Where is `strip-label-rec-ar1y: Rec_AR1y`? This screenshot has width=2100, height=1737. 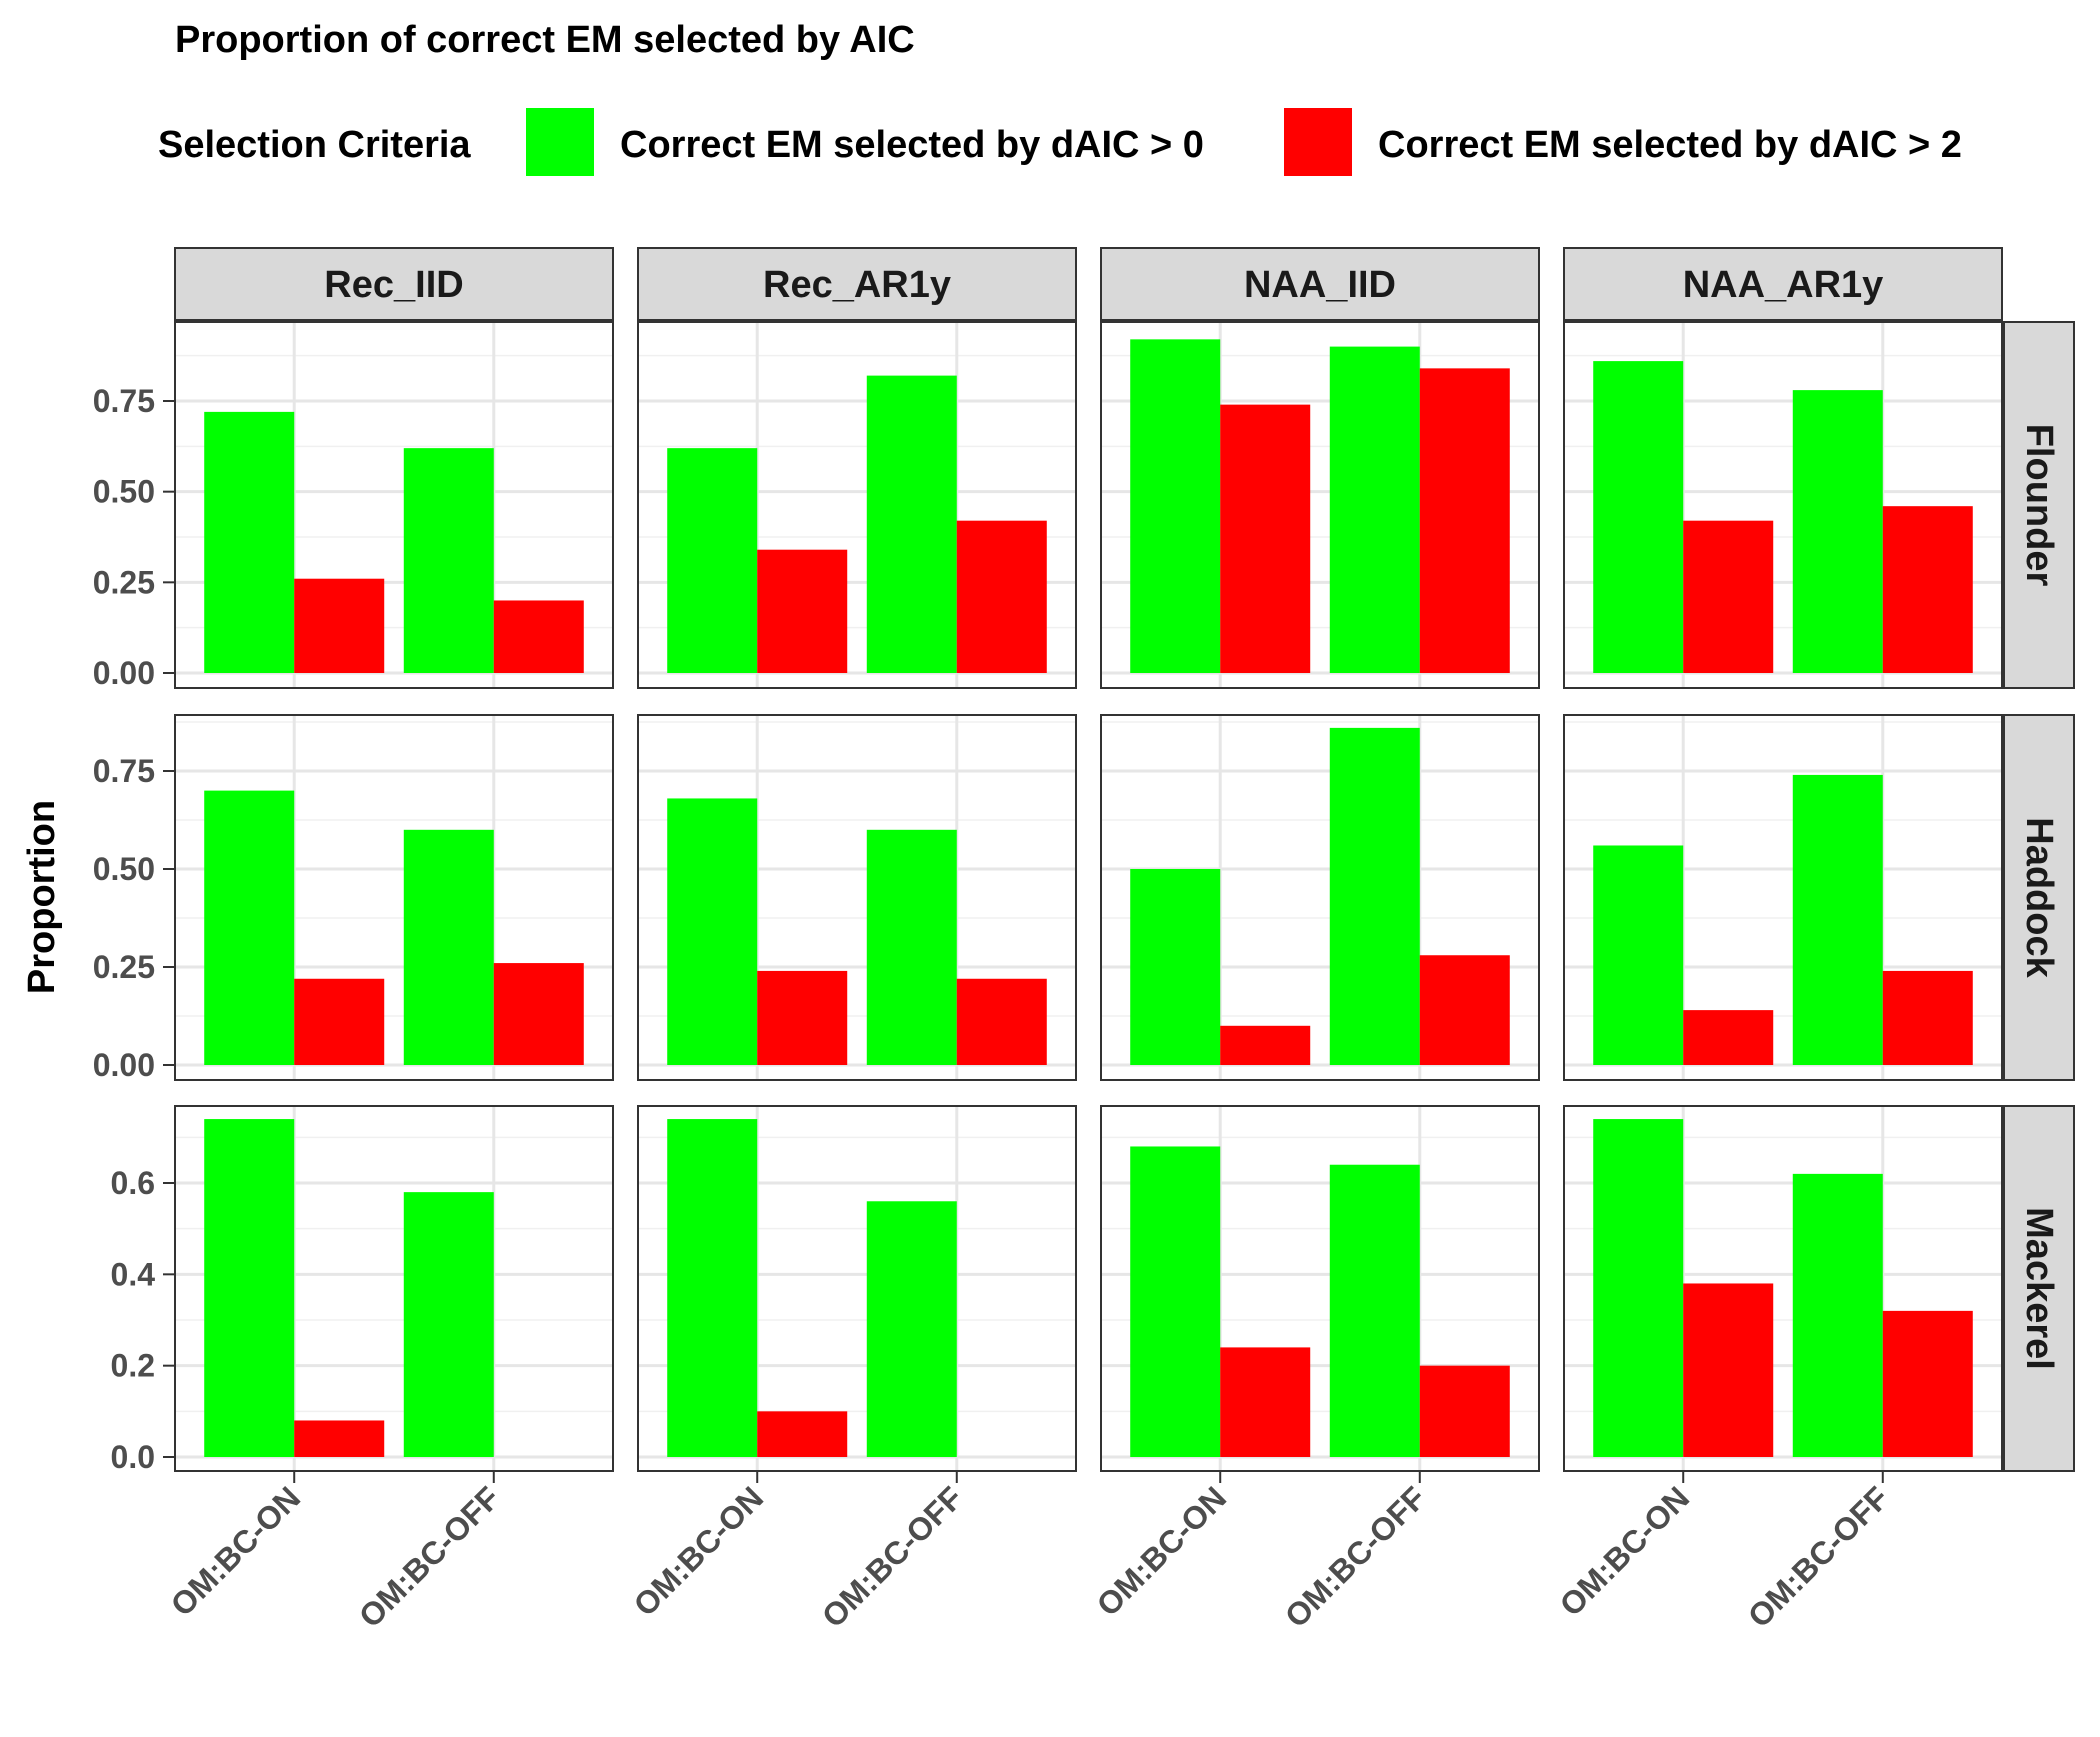 strip-label-rec-ar1y: Rec_AR1y is located at coordinates (857, 285).